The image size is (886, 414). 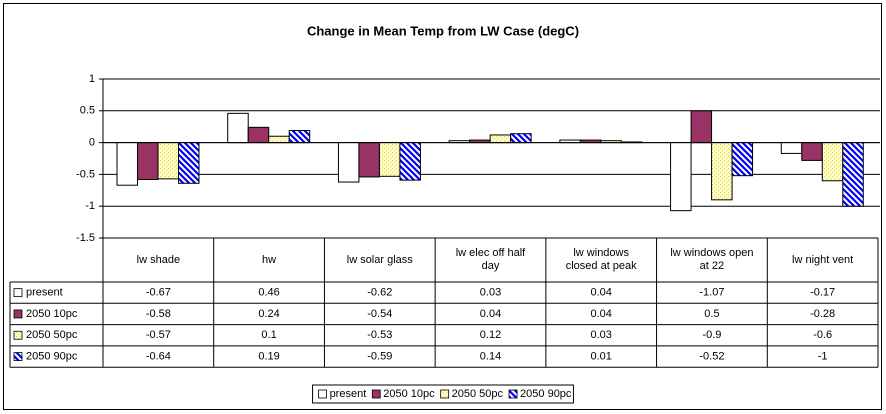 I want to click on table-value: 0.46, so click(x=268, y=293).